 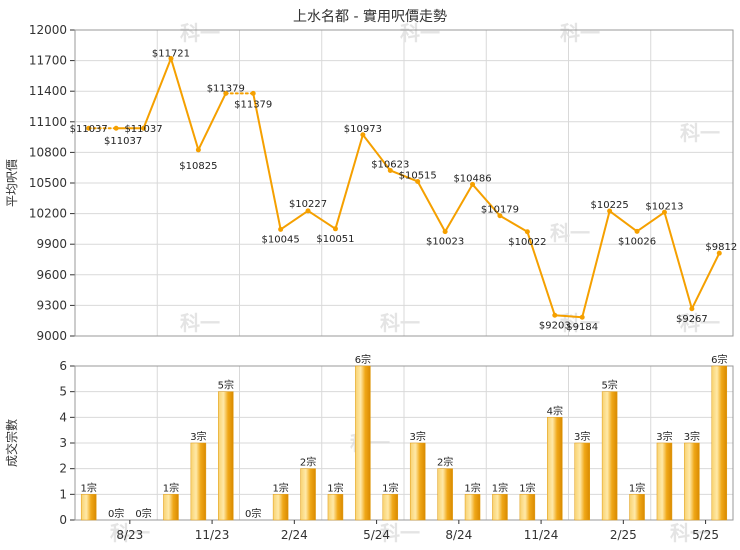 What do you see at coordinates (363, 359) in the screenshot?
I see `volume-data-label: 6宗` at bounding box center [363, 359].